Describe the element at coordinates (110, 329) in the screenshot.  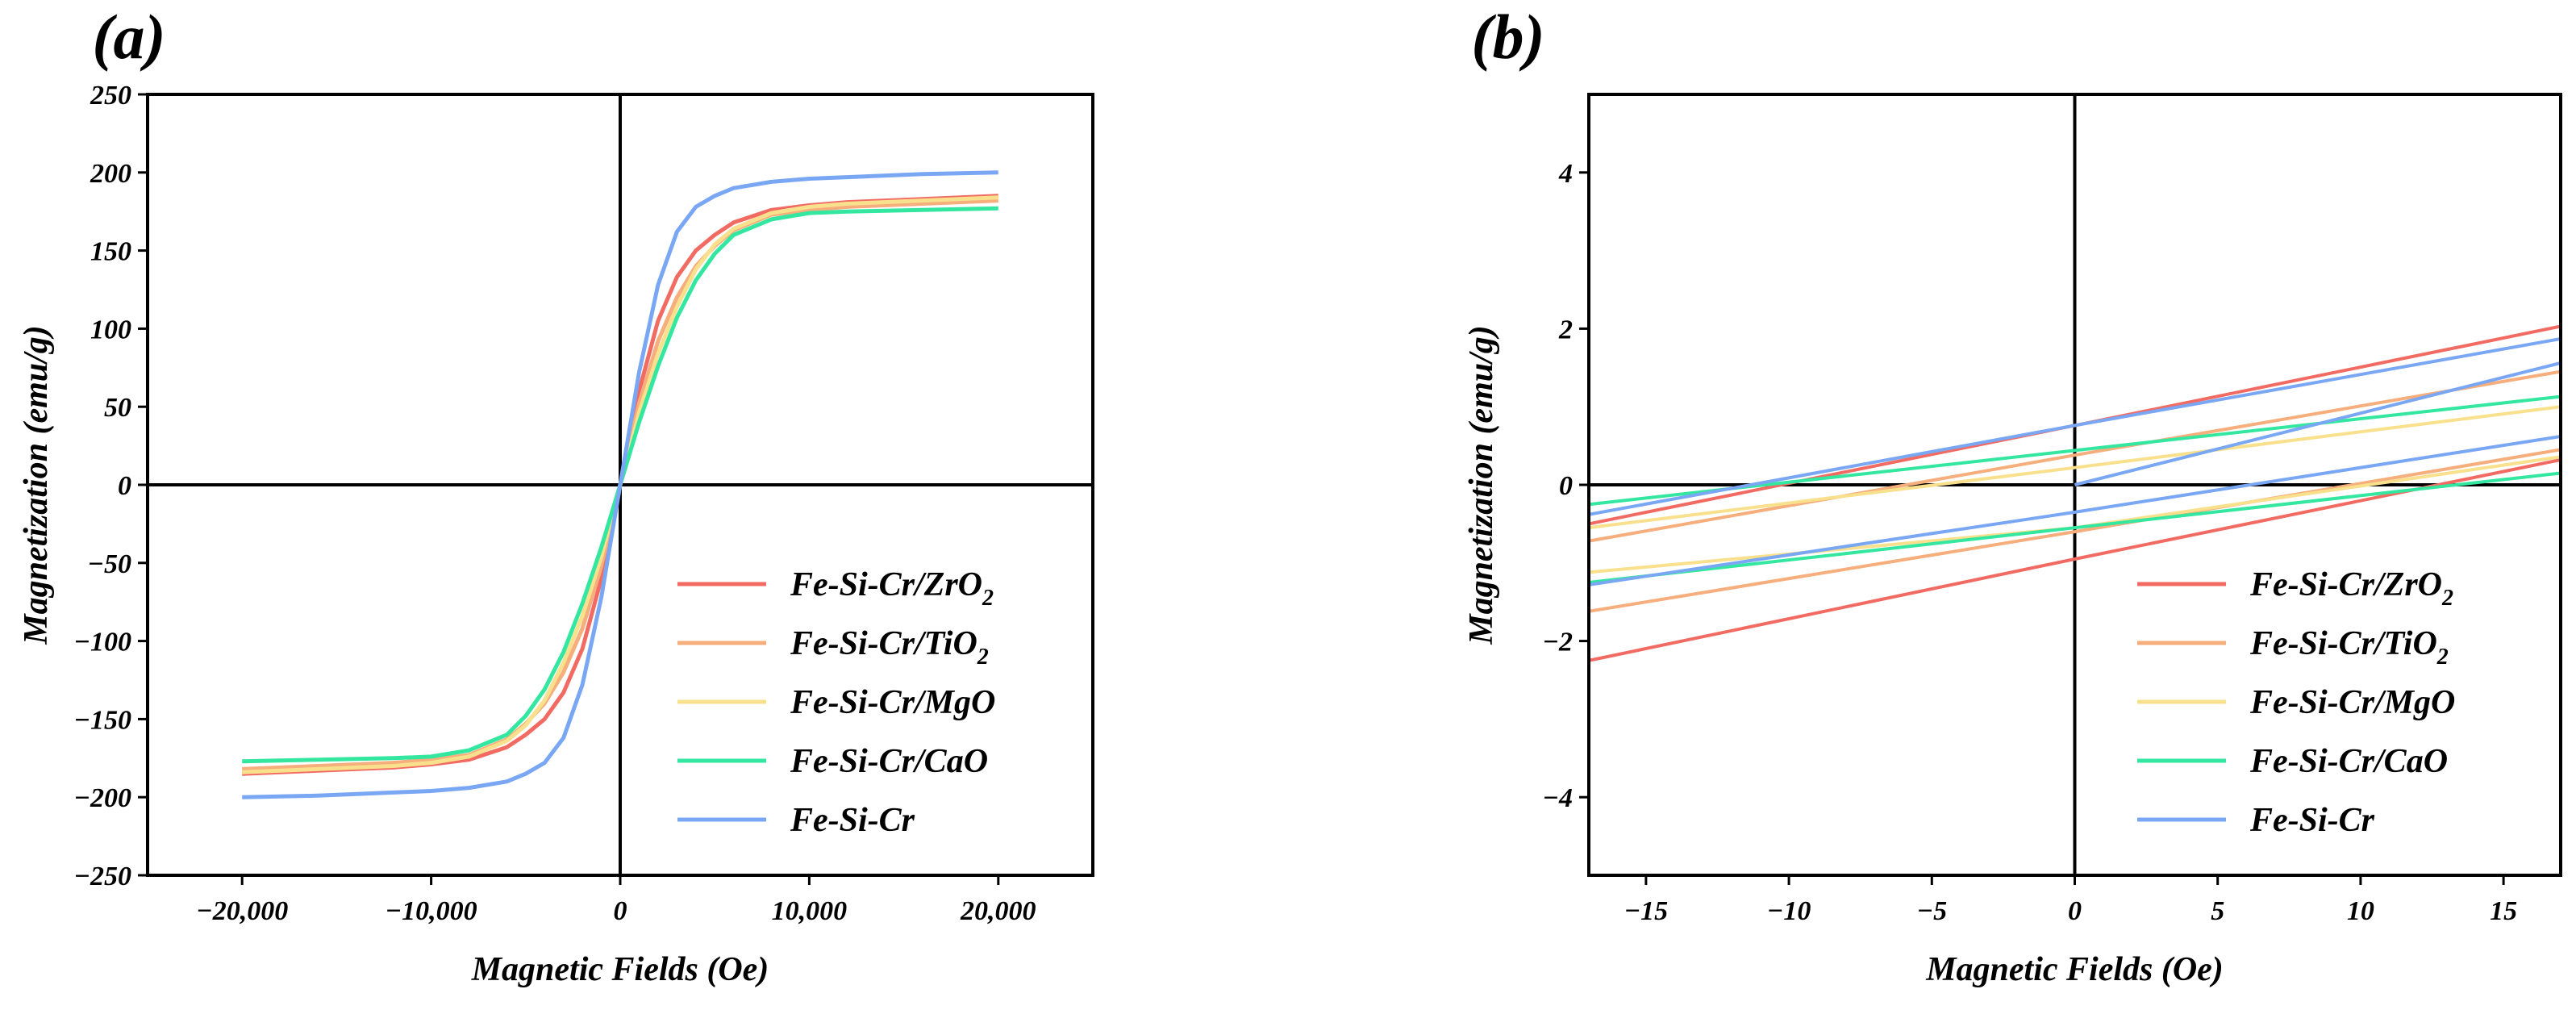
I see `y-tick-label: 100` at that location.